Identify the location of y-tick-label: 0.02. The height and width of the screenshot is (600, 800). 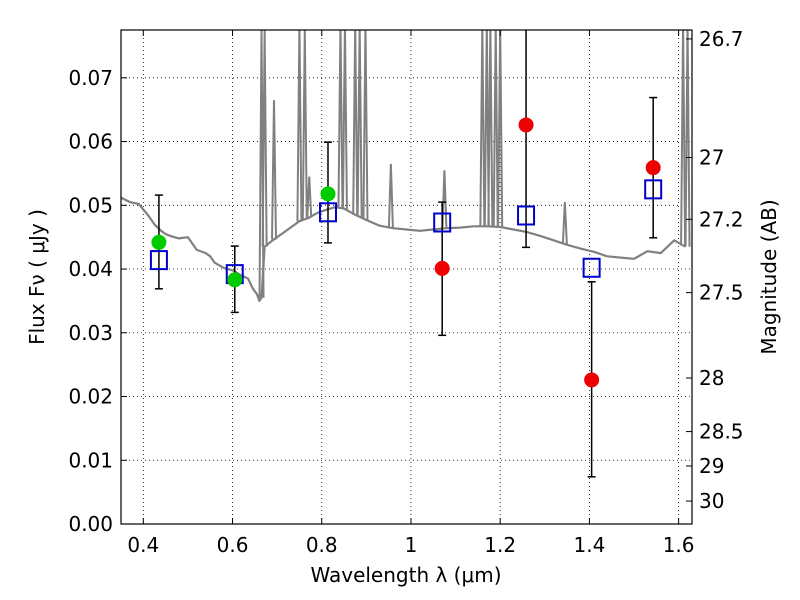
(90, 397).